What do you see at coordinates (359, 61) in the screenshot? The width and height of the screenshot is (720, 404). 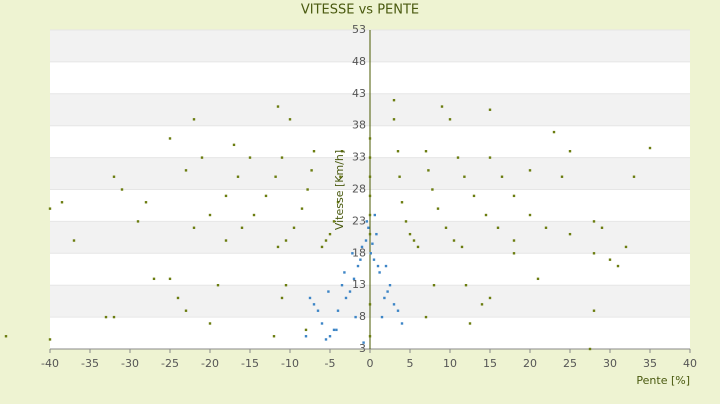 I see `y-tick-label: 48` at bounding box center [359, 61].